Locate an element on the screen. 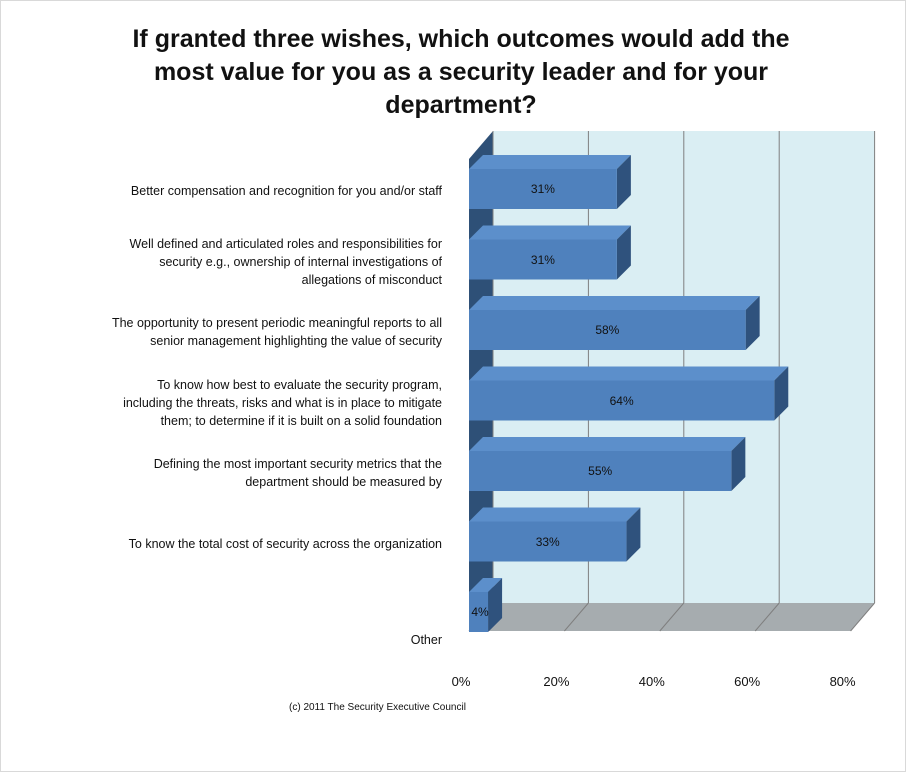 The height and width of the screenshot is (773, 906). bar-value-label: 64% is located at coordinates (621, 400).